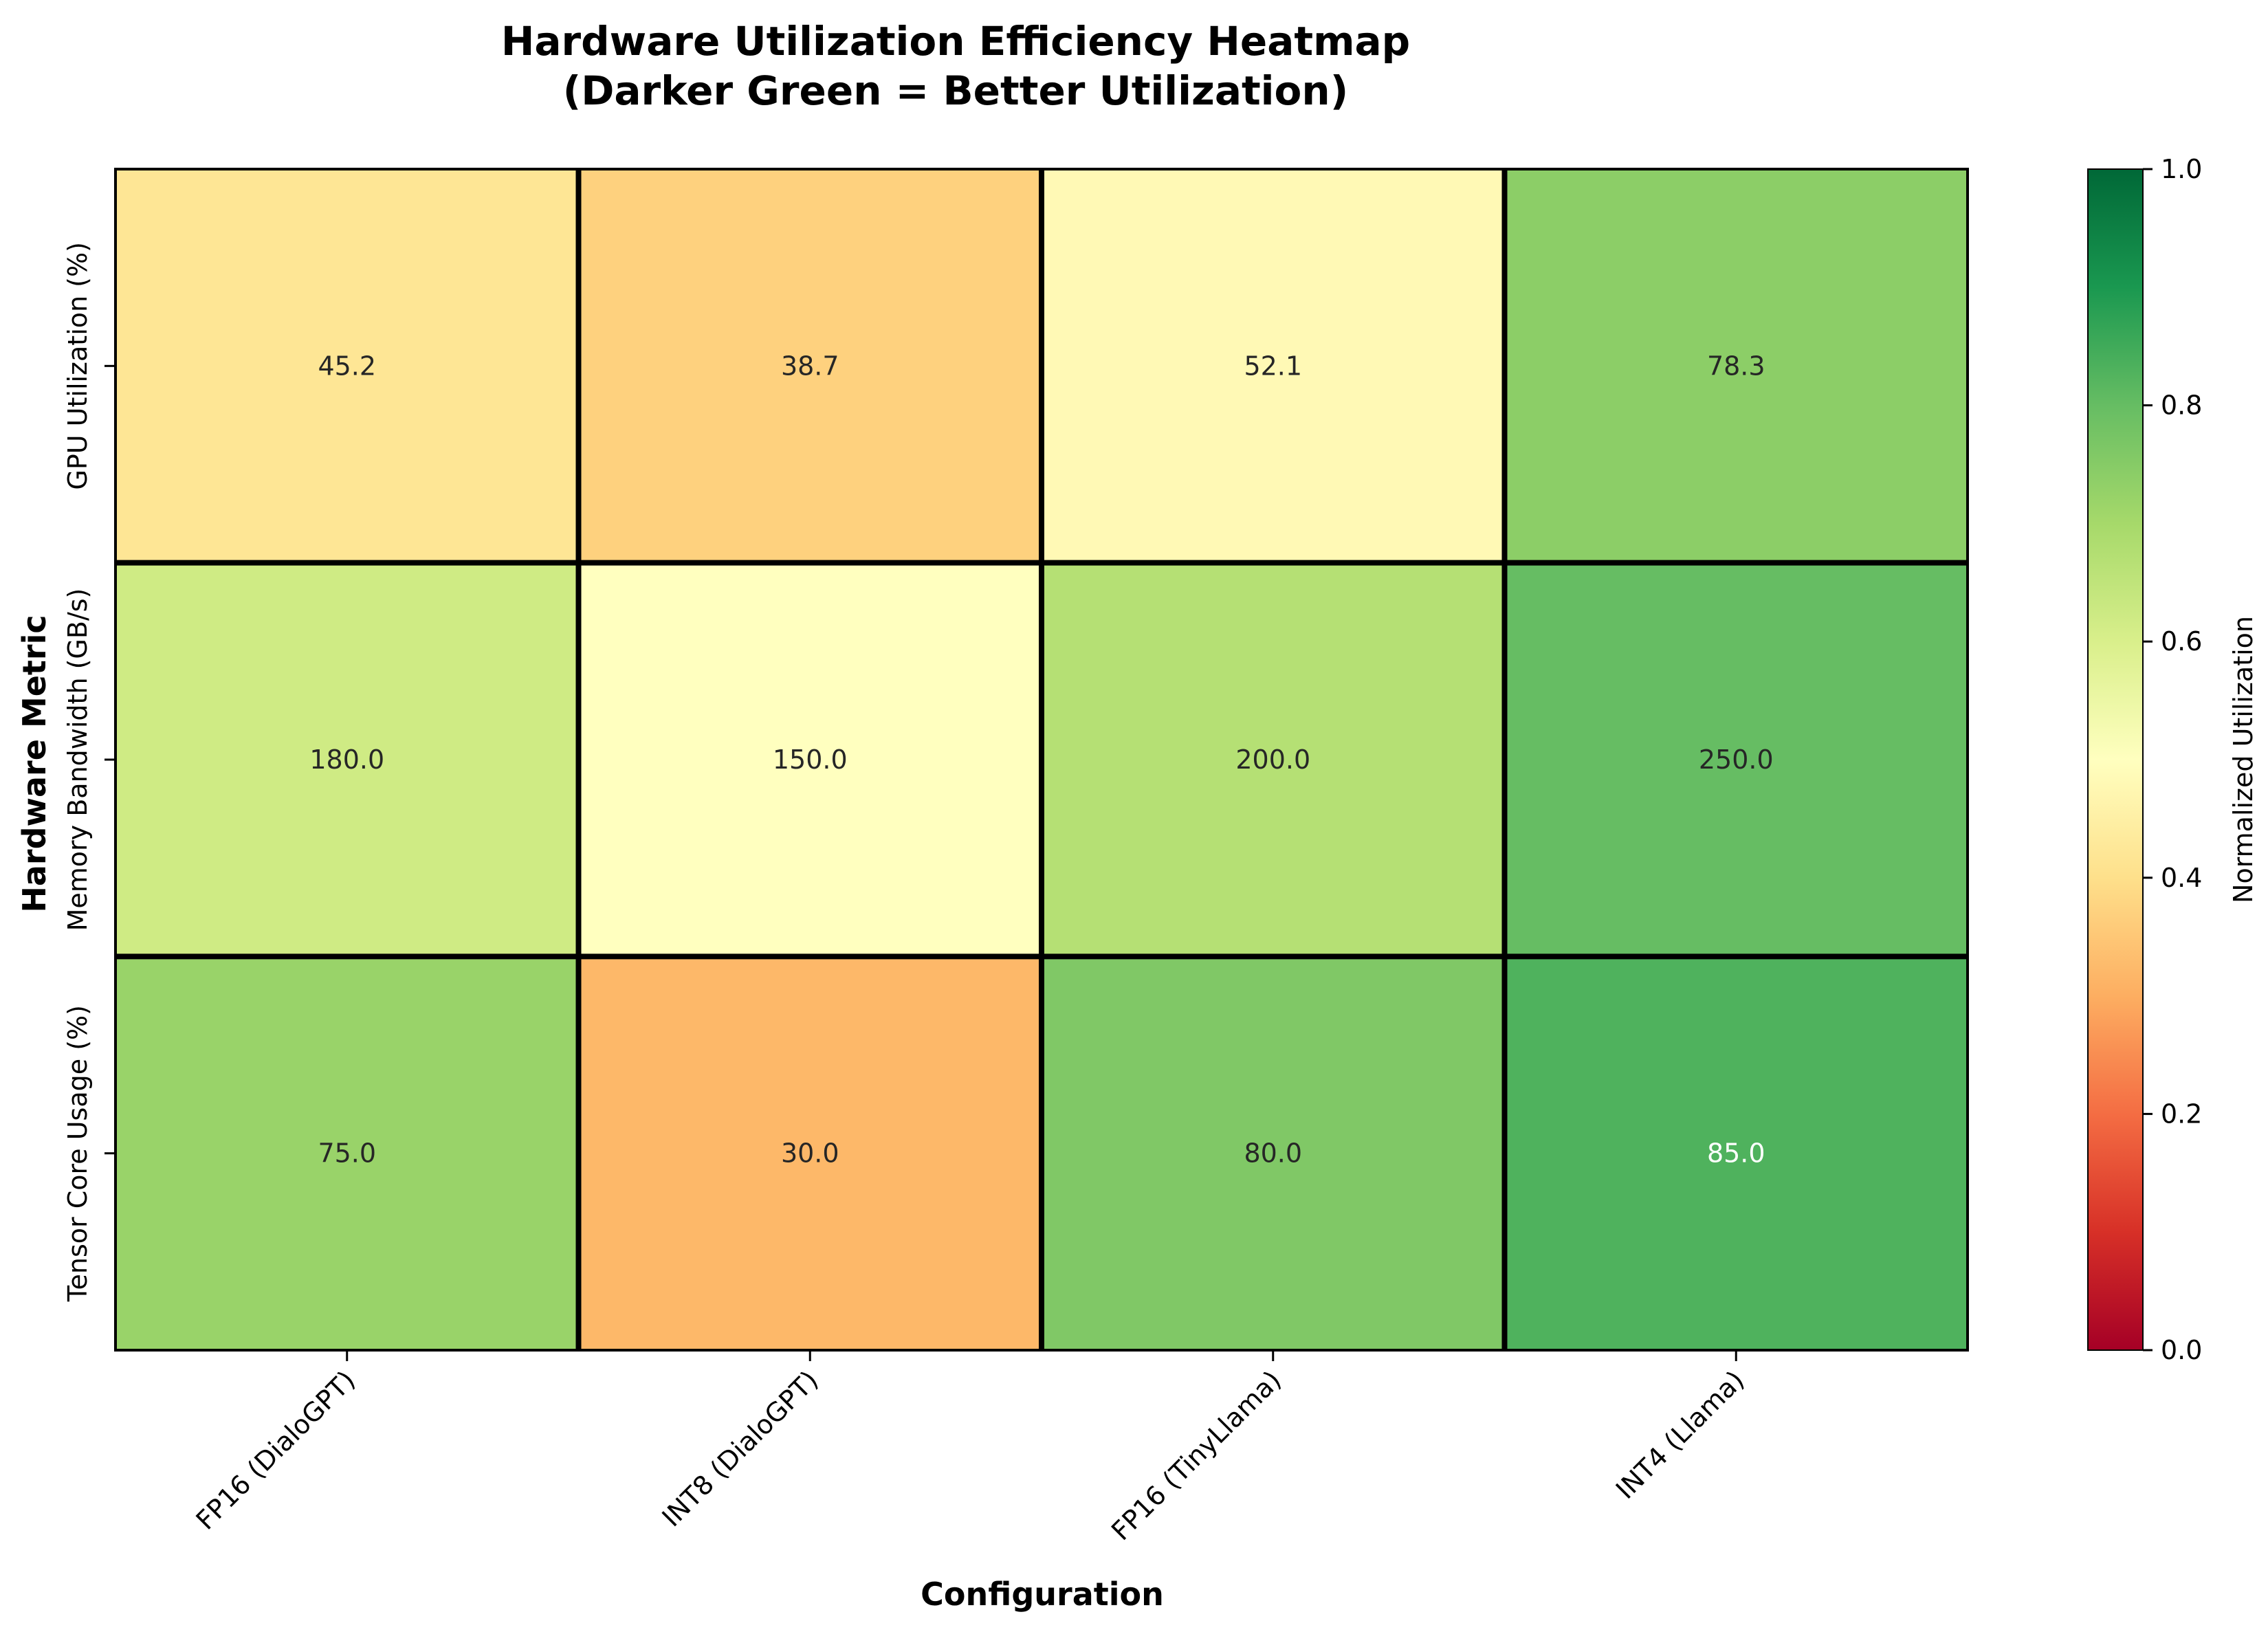 The image size is (2268, 1632). I want to click on y-axis-label: Hardware Metric, so click(34, 763).